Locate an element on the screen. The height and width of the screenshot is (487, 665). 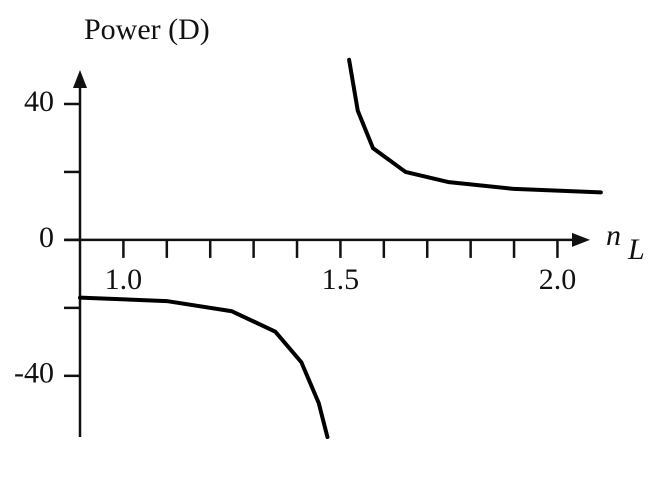
x-tick-label: 1.5 is located at coordinates (341, 279).